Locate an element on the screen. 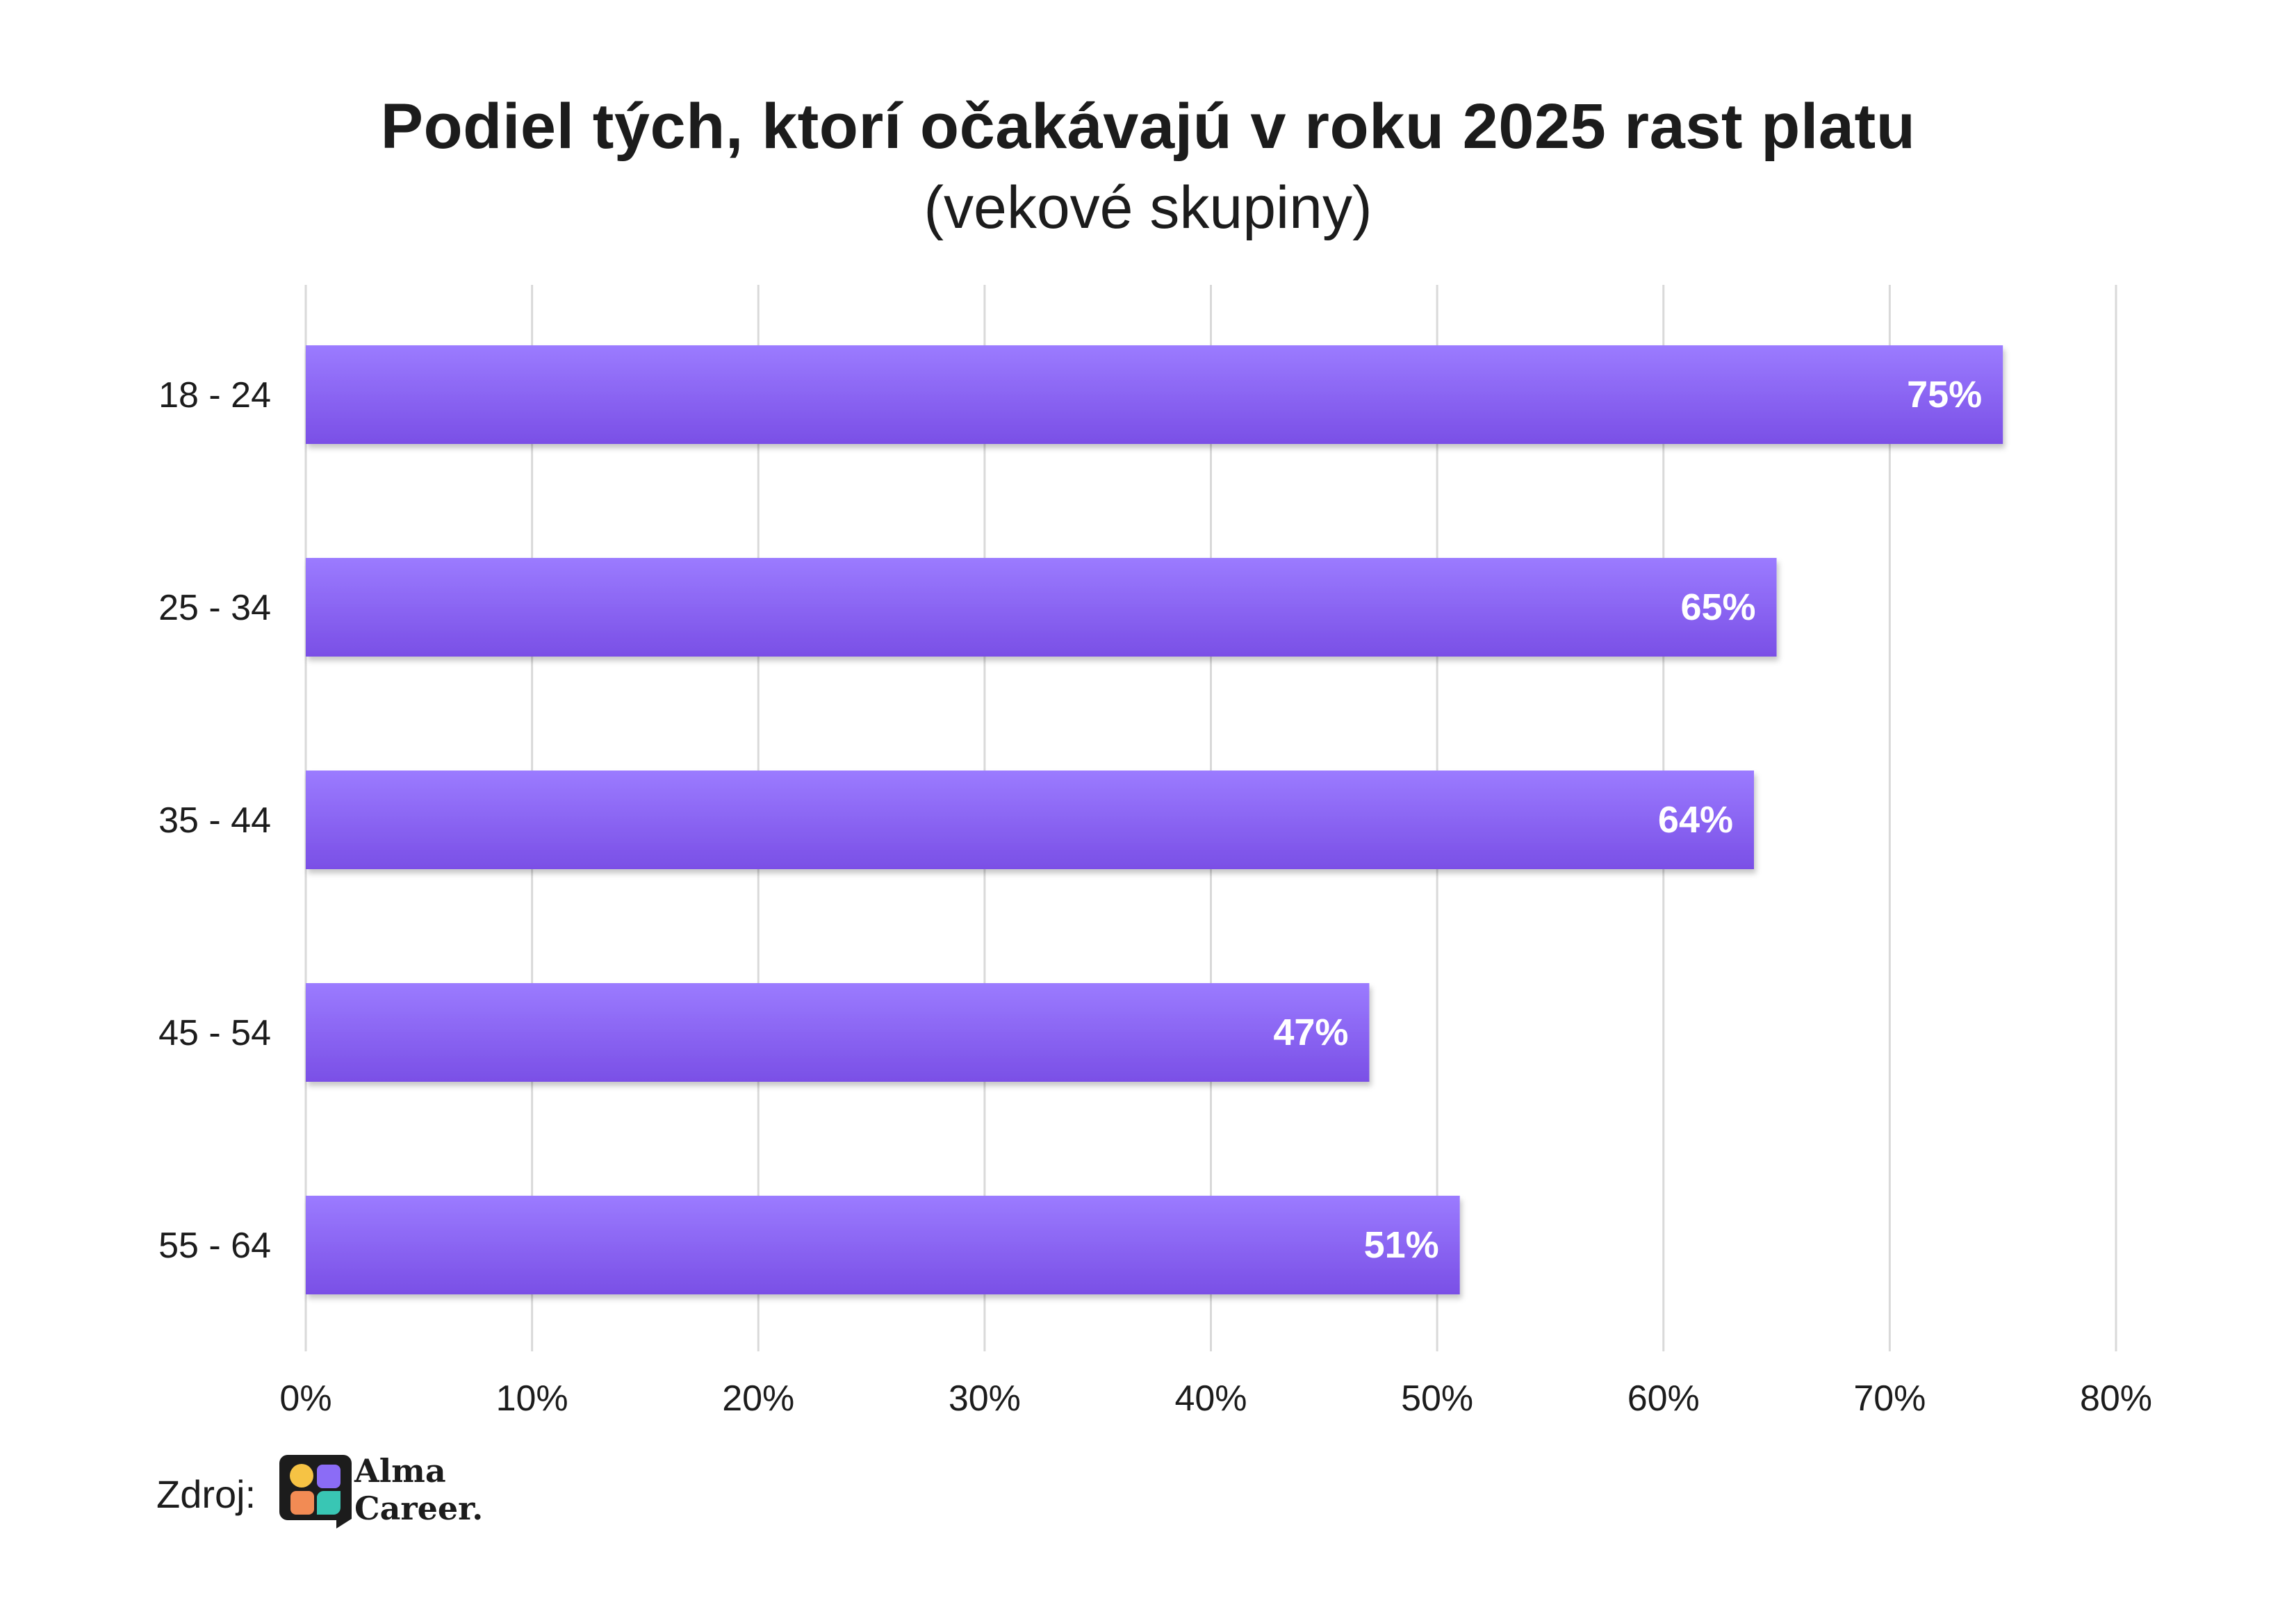 The image size is (2296, 1598). x-tick-label: 50% is located at coordinates (1437, 1398).